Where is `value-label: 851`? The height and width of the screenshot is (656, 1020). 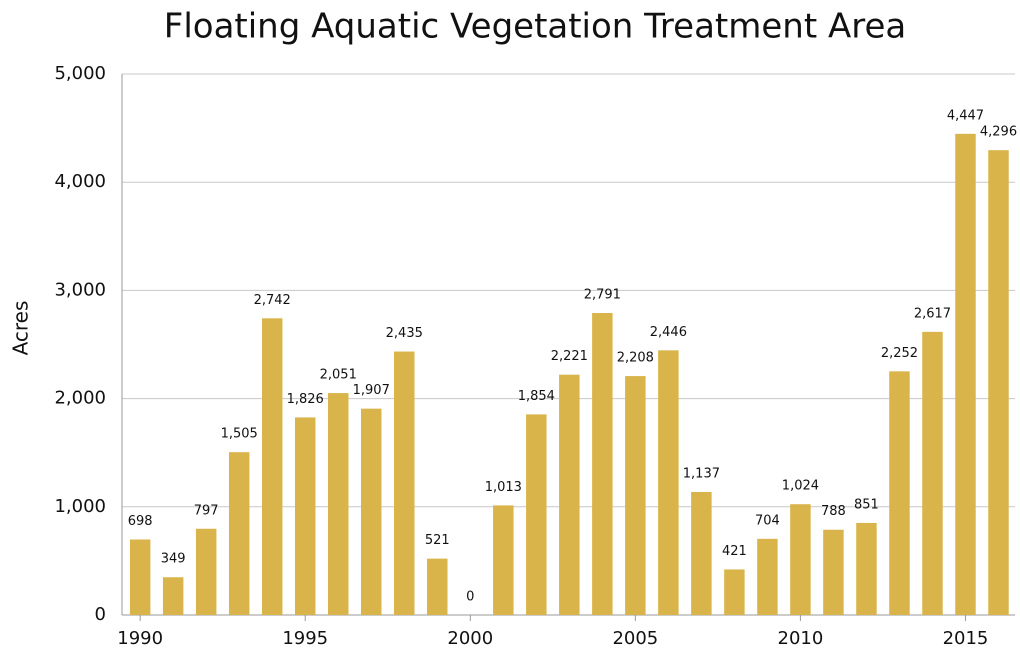 value-label: 851 is located at coordinates (866, 504).